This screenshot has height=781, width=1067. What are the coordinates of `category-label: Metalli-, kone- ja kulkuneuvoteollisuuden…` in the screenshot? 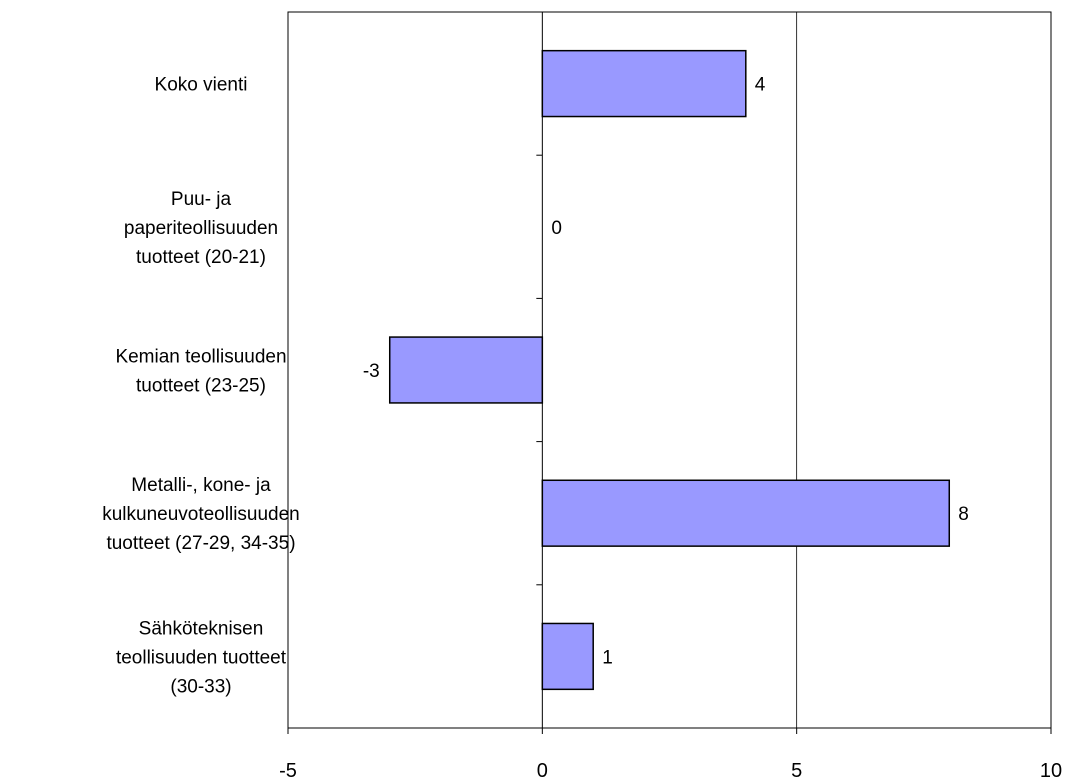 It's located at (201, 514).